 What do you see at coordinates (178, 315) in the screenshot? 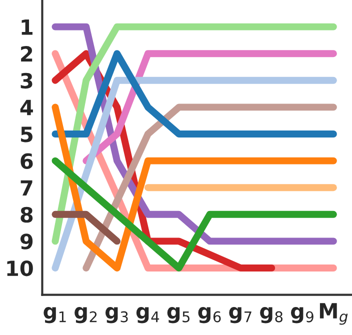
I see `x-tick-label: g$_{5}$` at bounding box center [178, 315].